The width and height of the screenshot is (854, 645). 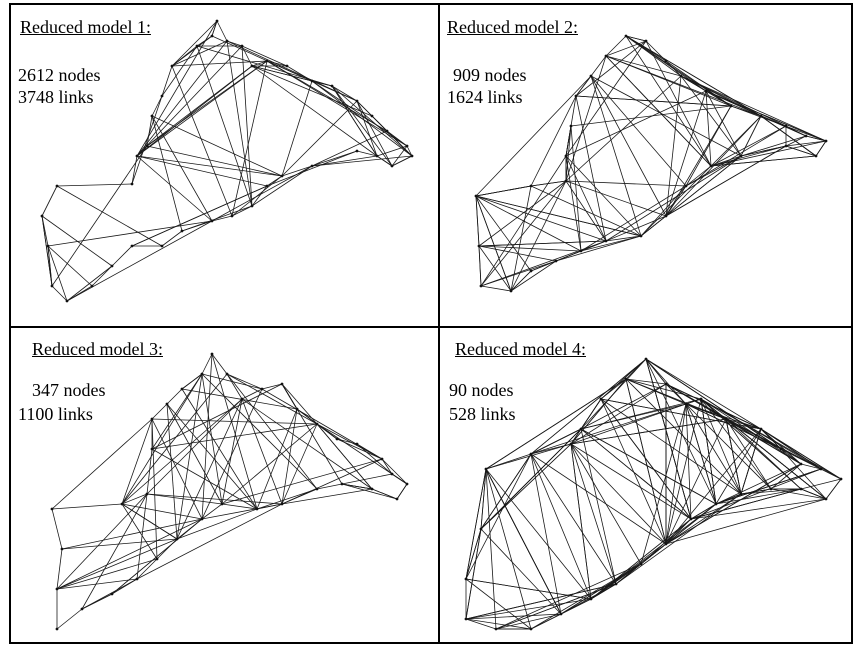 I want to click on node-count: 909 nodes, so click(x=490, y=75).